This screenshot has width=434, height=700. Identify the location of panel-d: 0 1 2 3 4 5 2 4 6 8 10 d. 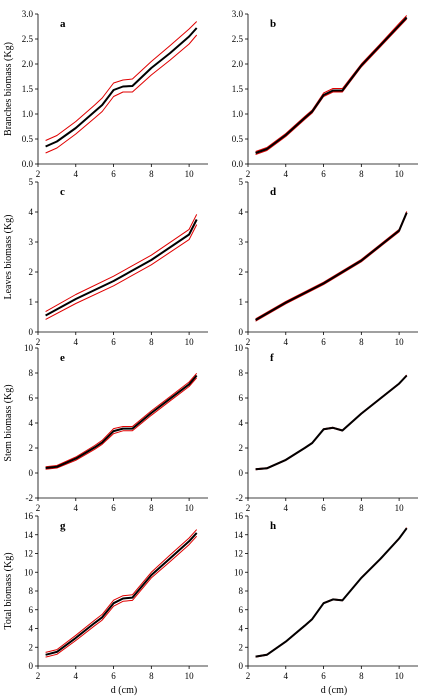
(328, 262).